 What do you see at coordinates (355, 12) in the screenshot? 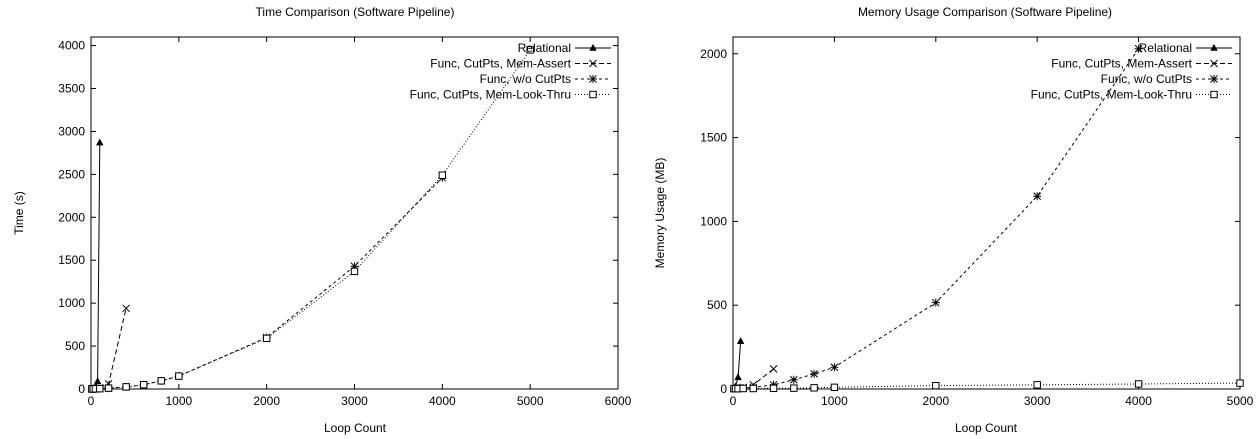
I see `time-chart-title: Time Comparison (Software Pipeline)` at bounding box center [355, 12].